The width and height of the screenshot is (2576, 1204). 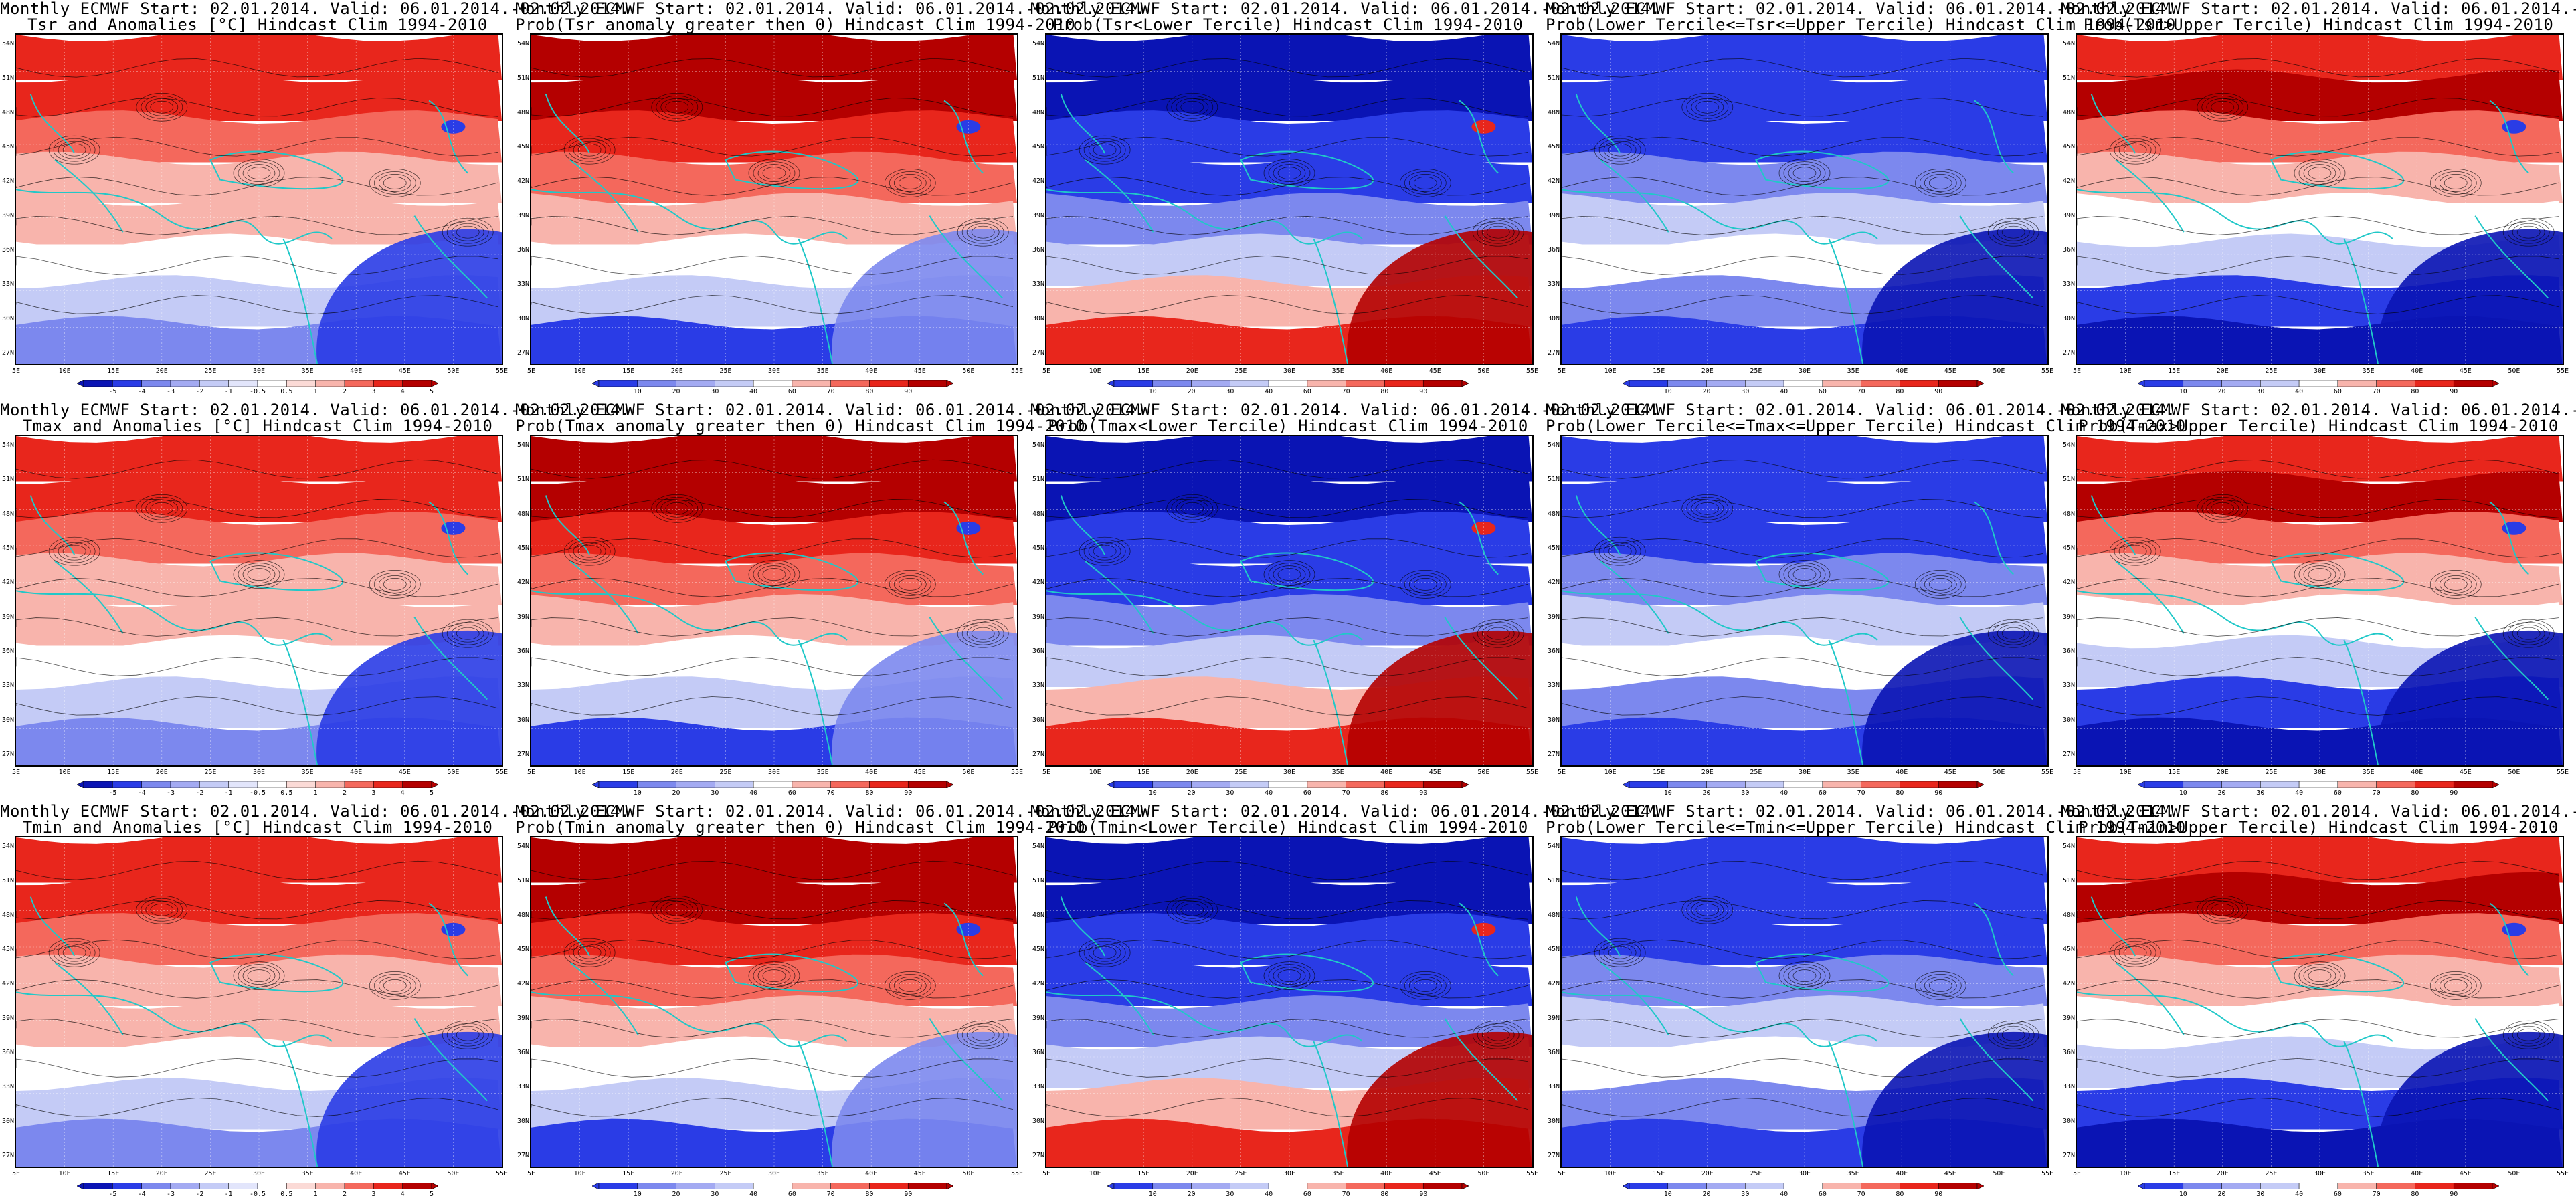 What do you see at coordinates (1861, 1194) in the screenshot?
I see `color-scale-label: 70` at bounding box center [1861, 1194].